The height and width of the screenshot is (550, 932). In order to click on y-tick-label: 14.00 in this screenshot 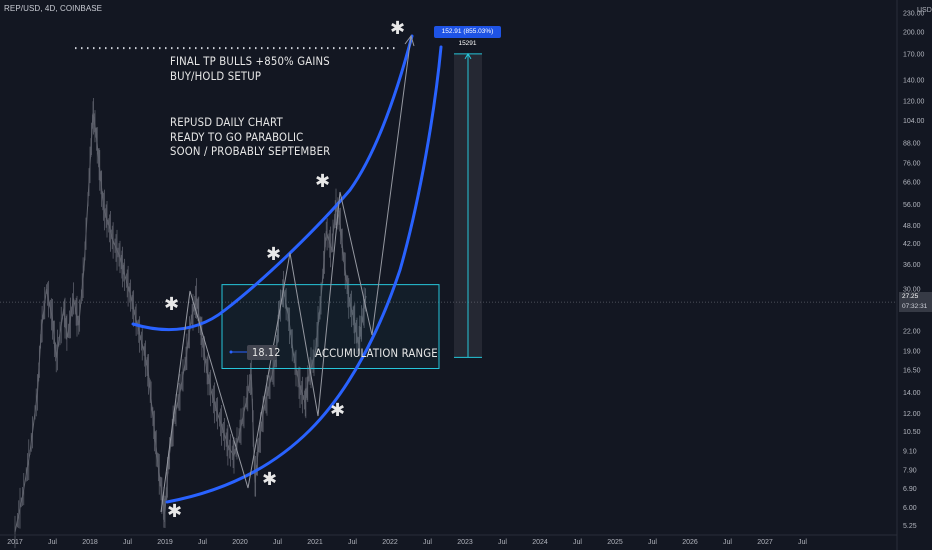, I will do `click(912, 393)`.